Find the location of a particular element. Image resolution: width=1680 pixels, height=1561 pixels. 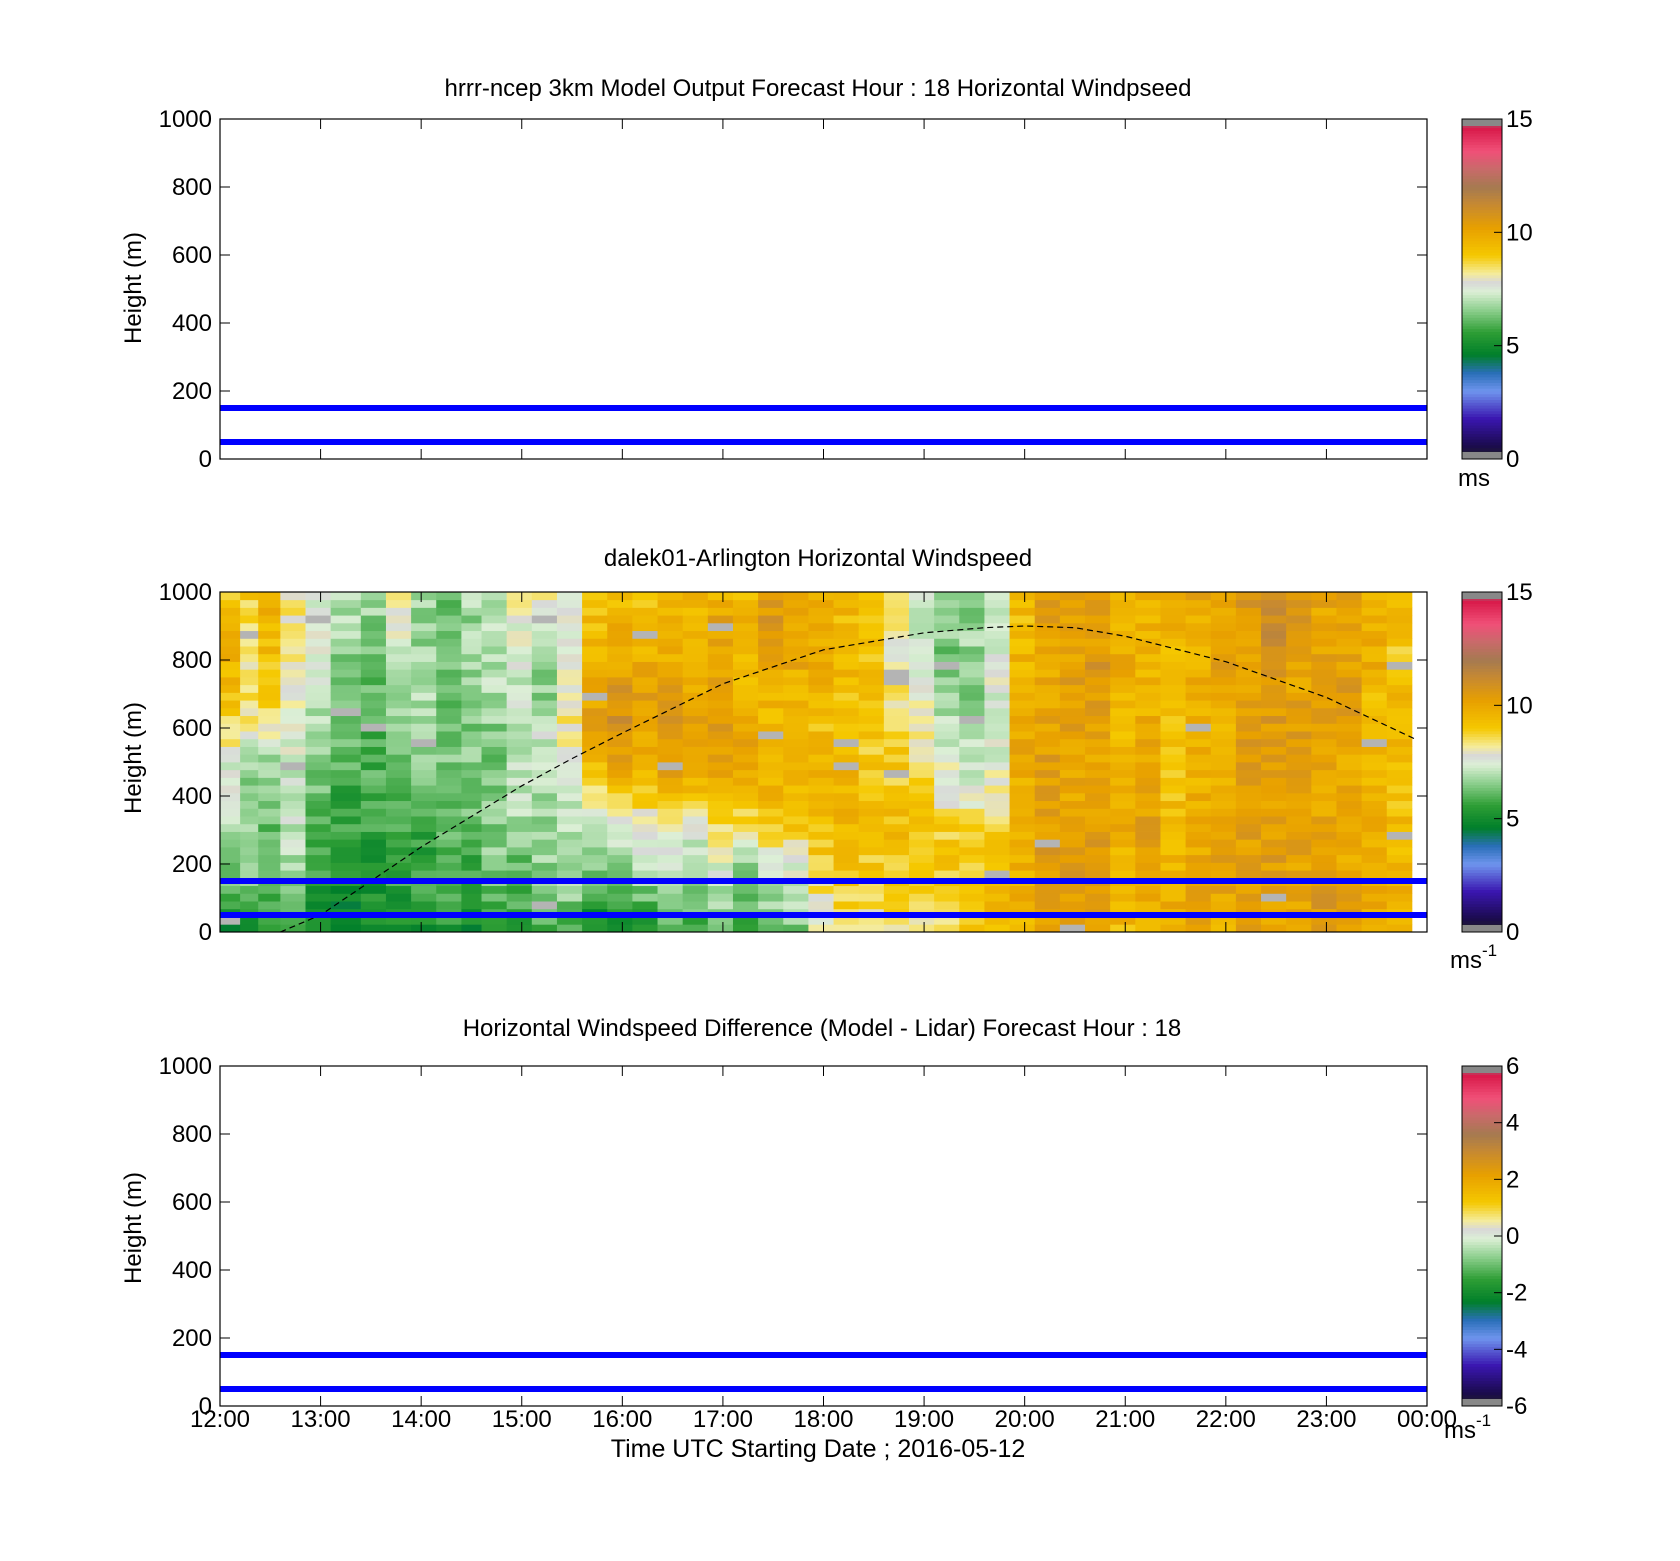

colorbar-tick-label: 5 is located at coordinates (1512, 819).